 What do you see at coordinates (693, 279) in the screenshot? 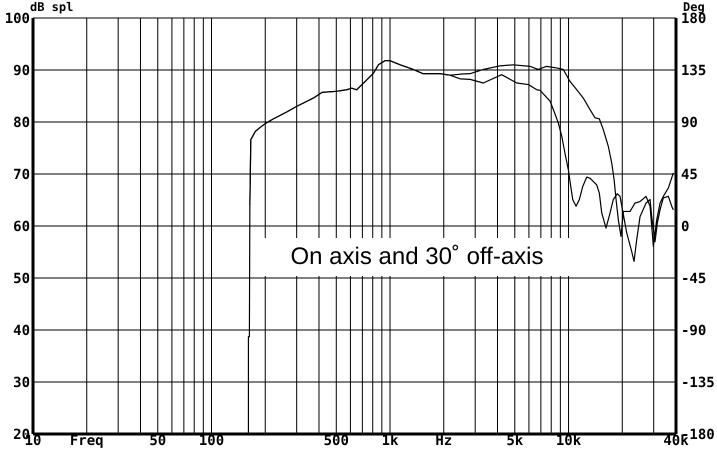
I see `y2-tick-label: -45` at bounding box center [693, 279].